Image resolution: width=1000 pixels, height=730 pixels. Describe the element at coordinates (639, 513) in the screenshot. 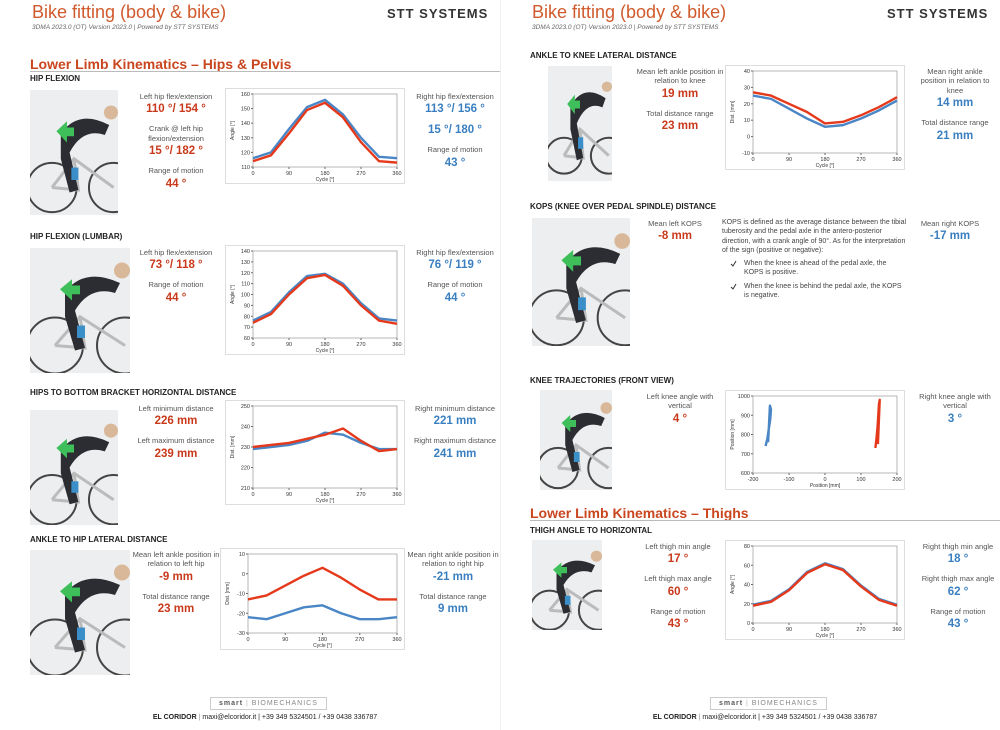

I see `section-heading: Lower Limb Kinematics – Thighs` at that location.